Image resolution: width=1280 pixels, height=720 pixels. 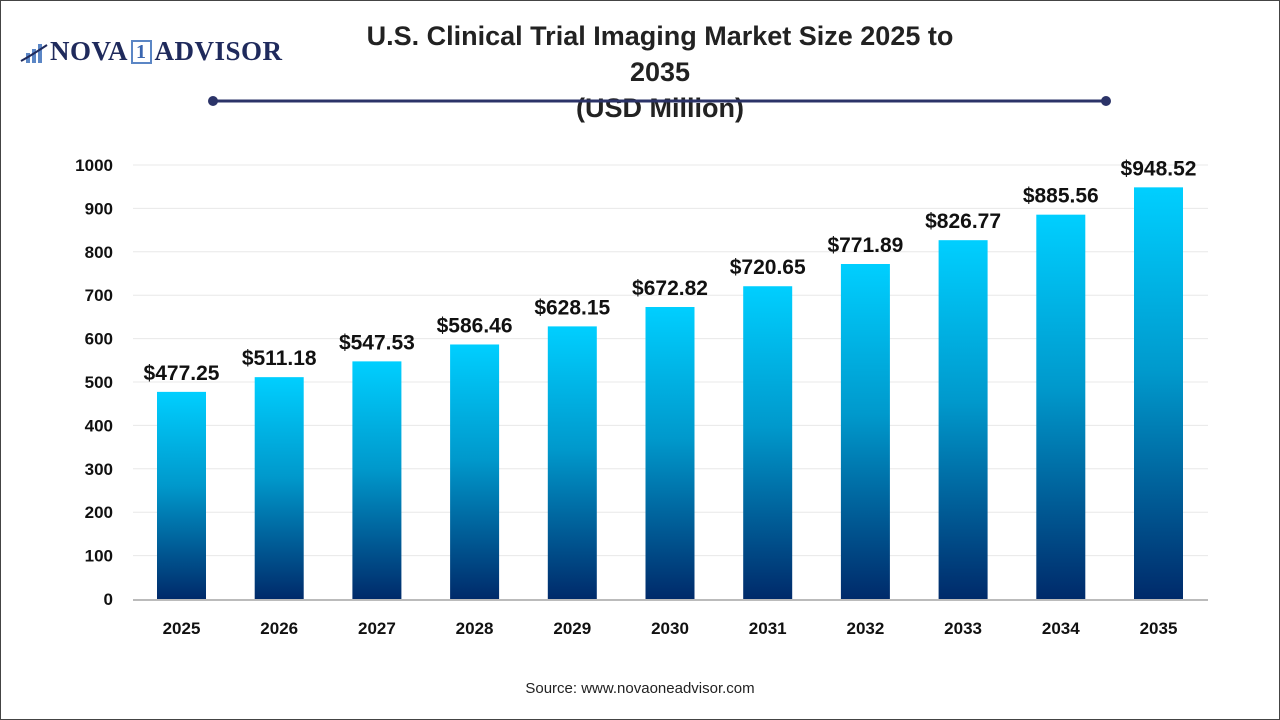 I want to click on data-label: $511.18, so click(x=279, y=358).